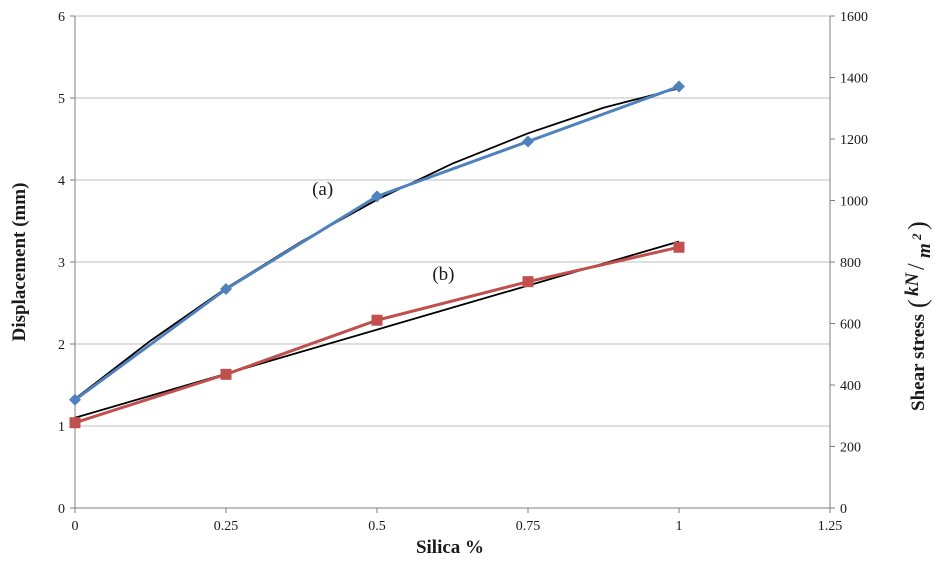  I want to click on y-right-tick-label: 600, so click(850, 325).